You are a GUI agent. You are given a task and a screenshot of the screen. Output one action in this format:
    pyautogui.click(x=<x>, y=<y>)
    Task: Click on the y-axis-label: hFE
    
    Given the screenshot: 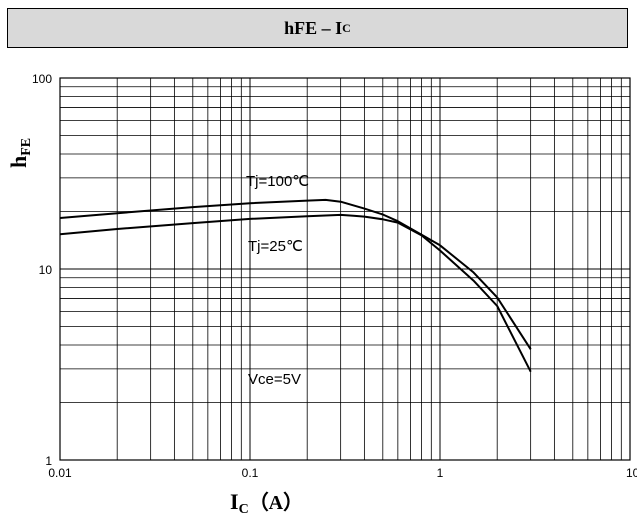 What is the action you would take?
    pyautogui.click(x=20, y=153)
    